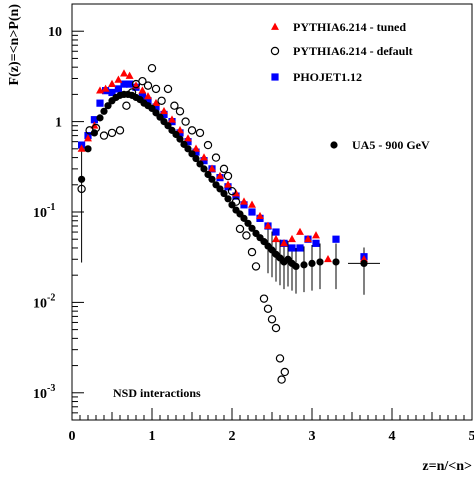 The height and width of the screenshot is (478, 474). I want to click on x-tick-labels: 0 1 2 3 4 5, so click(271, 436).